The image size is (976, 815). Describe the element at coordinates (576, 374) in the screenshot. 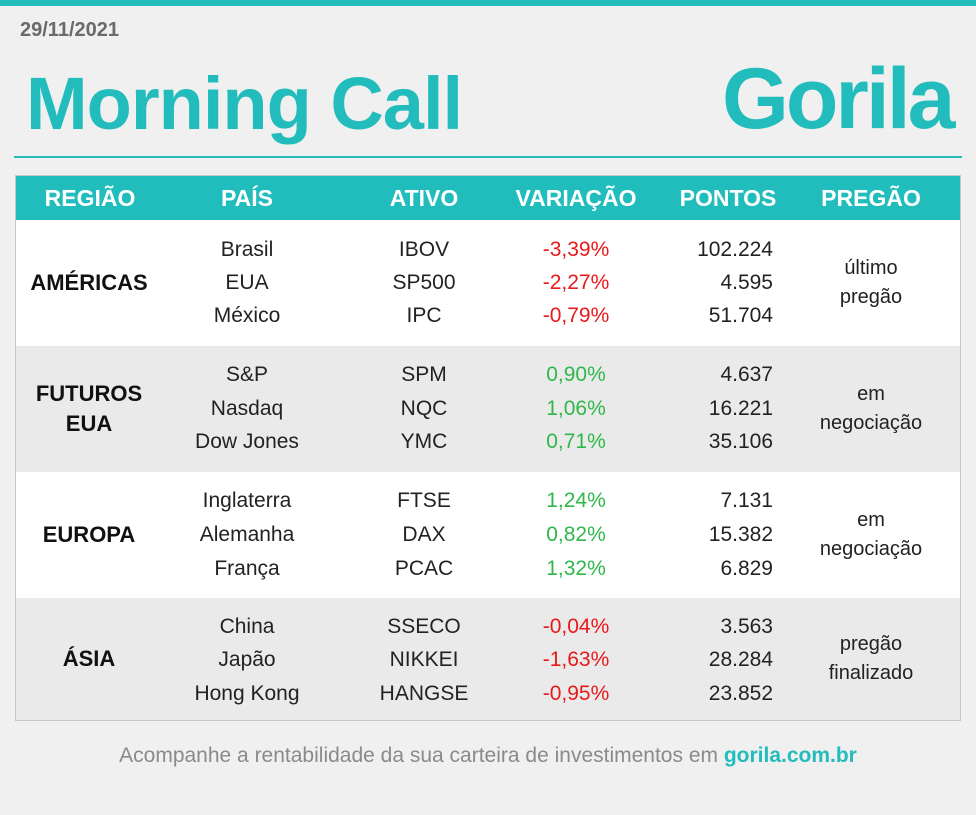

I see `variacao-cell: 0,90%` at that location.